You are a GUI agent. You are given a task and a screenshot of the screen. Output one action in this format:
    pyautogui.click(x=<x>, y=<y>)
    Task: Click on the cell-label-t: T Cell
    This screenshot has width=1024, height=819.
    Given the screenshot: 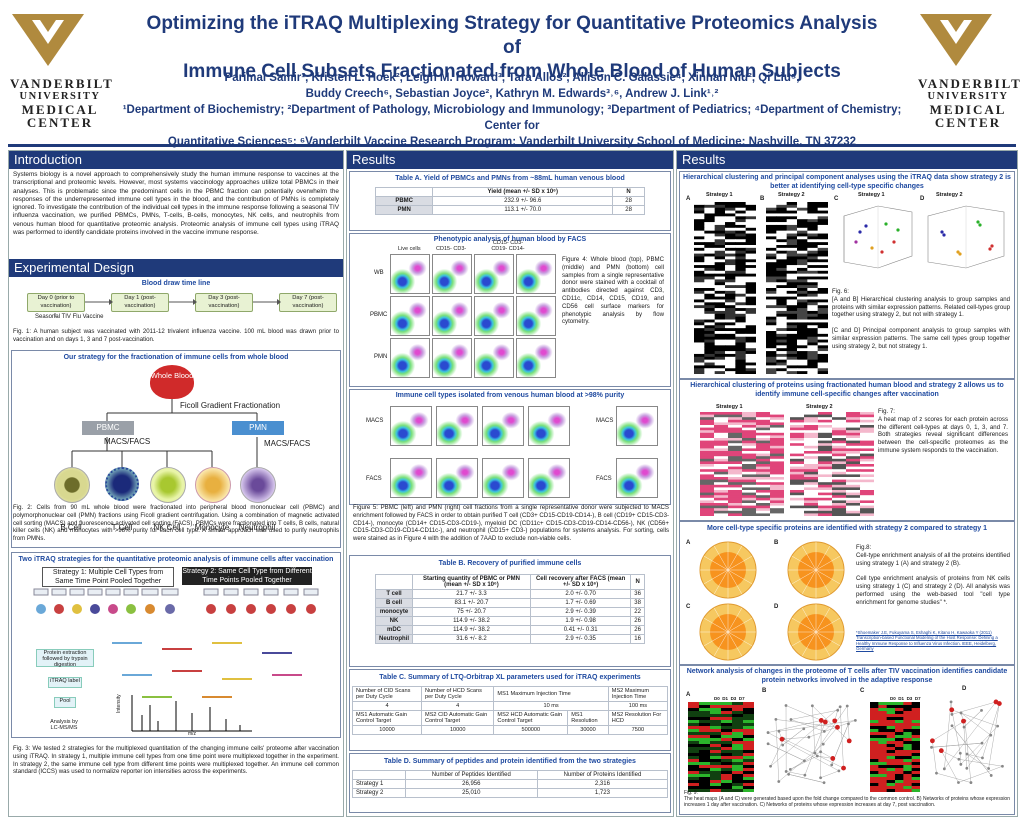 What is the action you would take?
    pyautogui.click(x=122, y=527)
    